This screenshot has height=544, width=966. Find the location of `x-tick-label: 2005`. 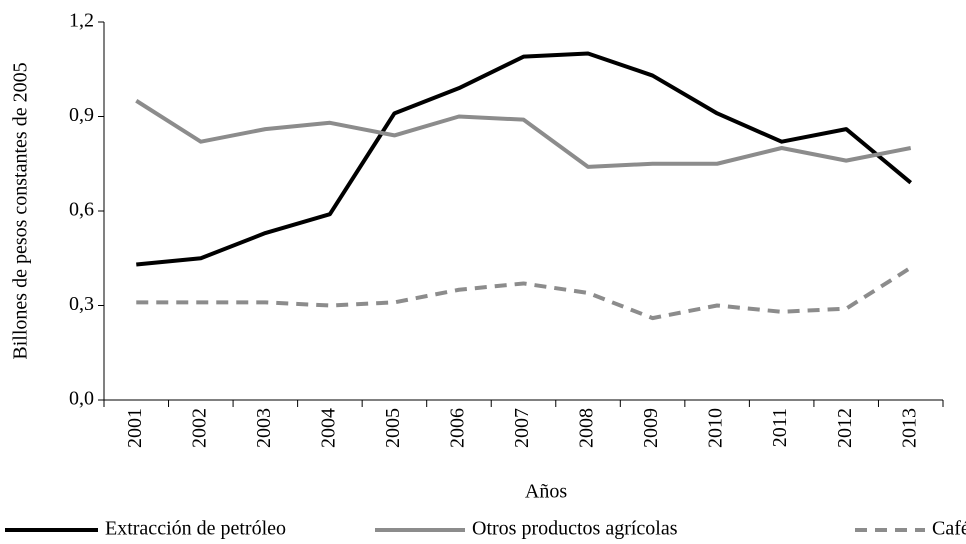

x-tick-label: 2005 is located at coordinates (393, 428).